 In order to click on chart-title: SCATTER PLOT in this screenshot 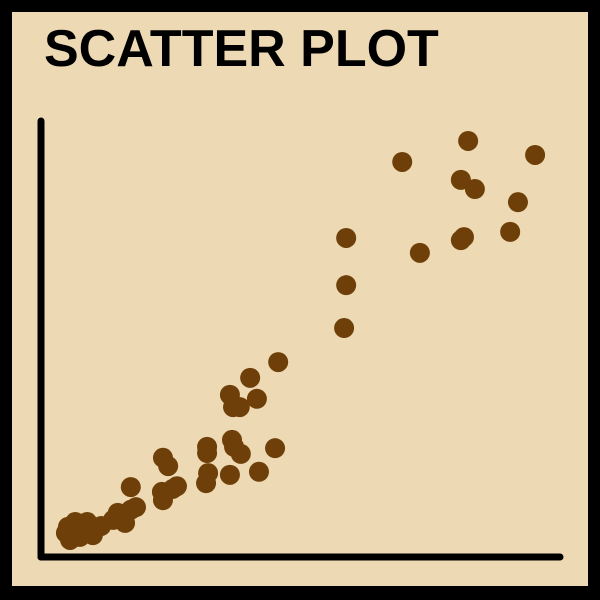, I will do `click(241, 49)`.